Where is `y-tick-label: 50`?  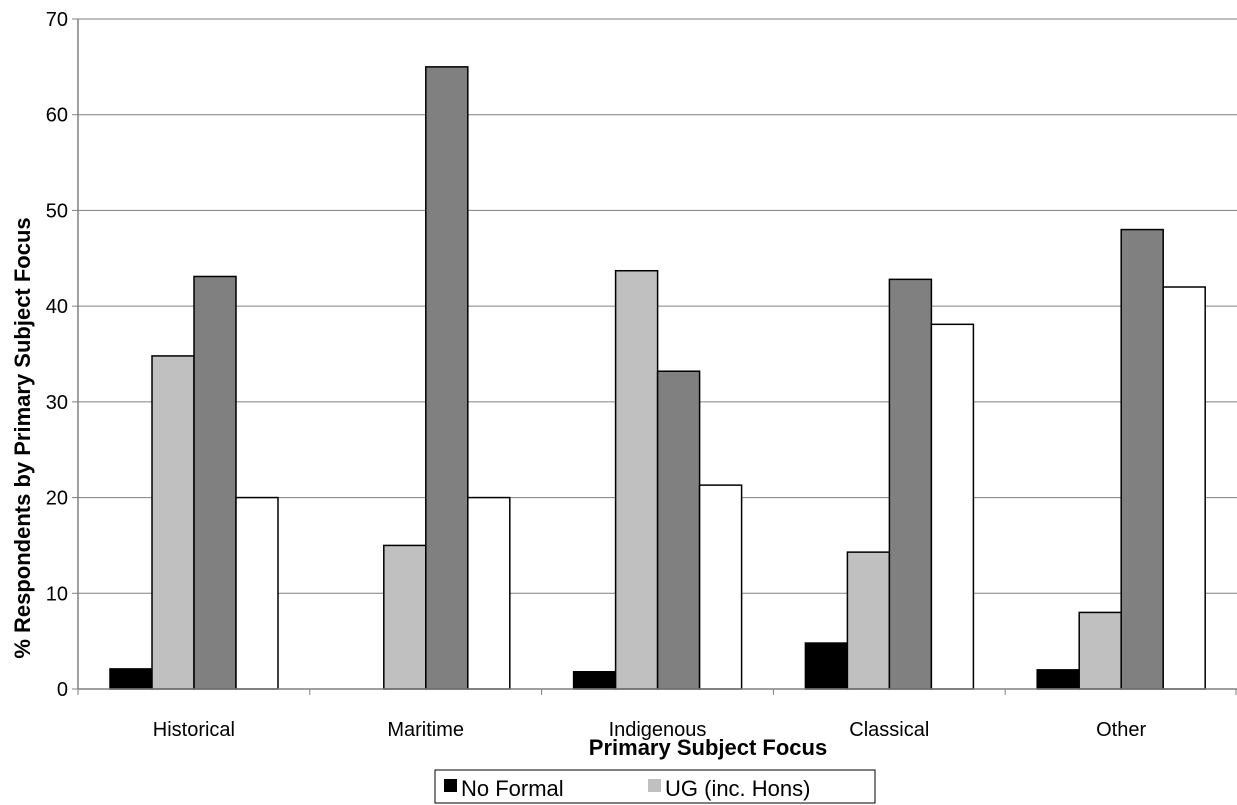
y-tick-label: 50 is located at coordinates (57, 211).